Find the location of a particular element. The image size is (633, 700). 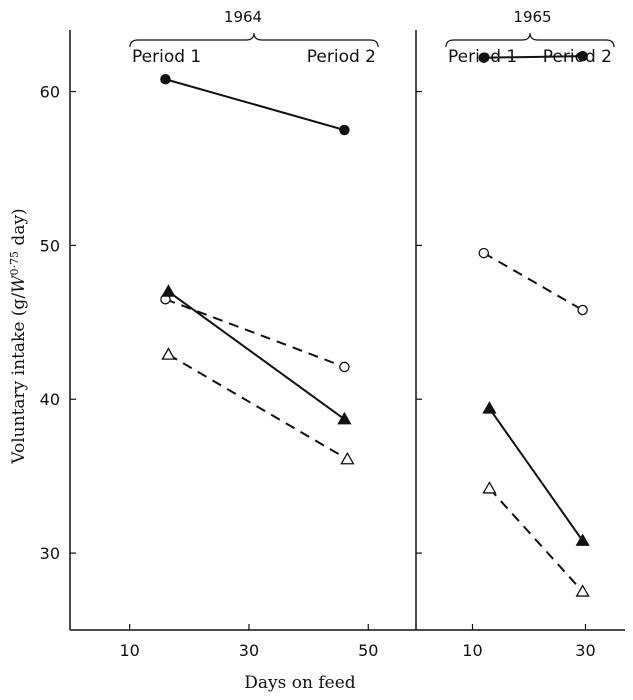

series-1965-open-triangle is located at coordinates (536, 539).